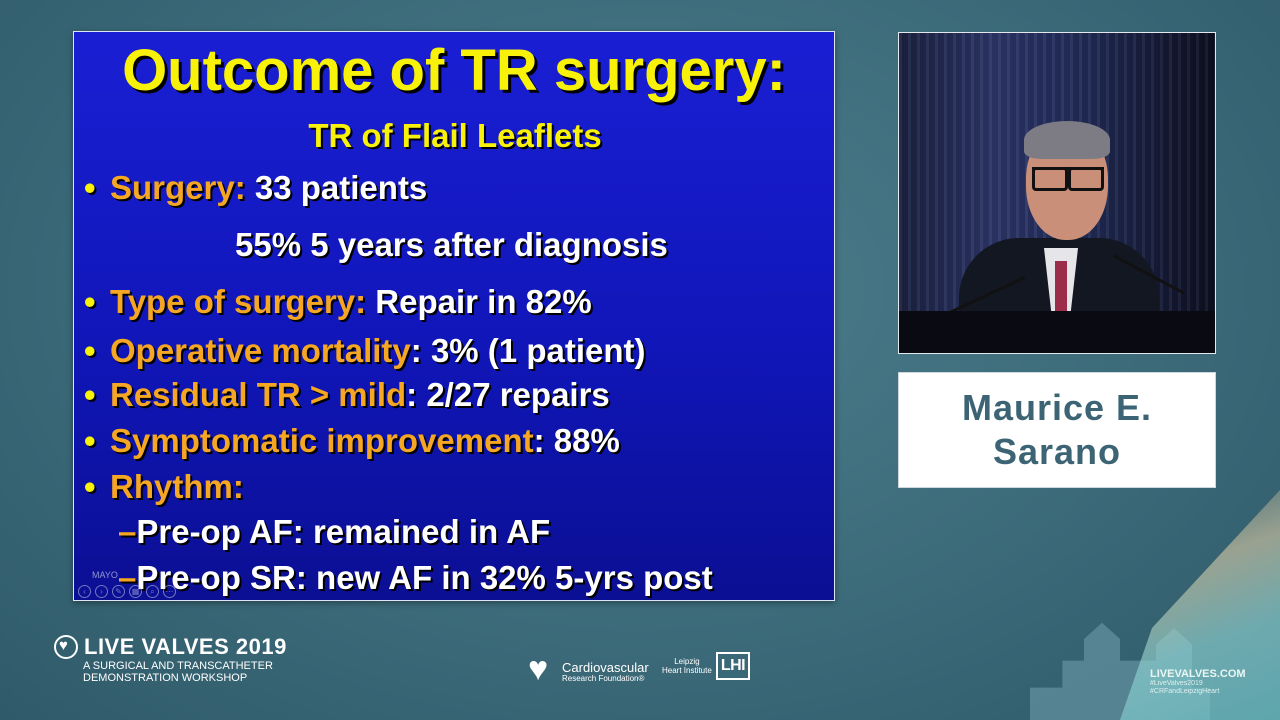 The image size is (1280, 720). Describe the element at coordinates (336, 187) in the screenshot. I see `bullet-value: 33 patients` at that location.